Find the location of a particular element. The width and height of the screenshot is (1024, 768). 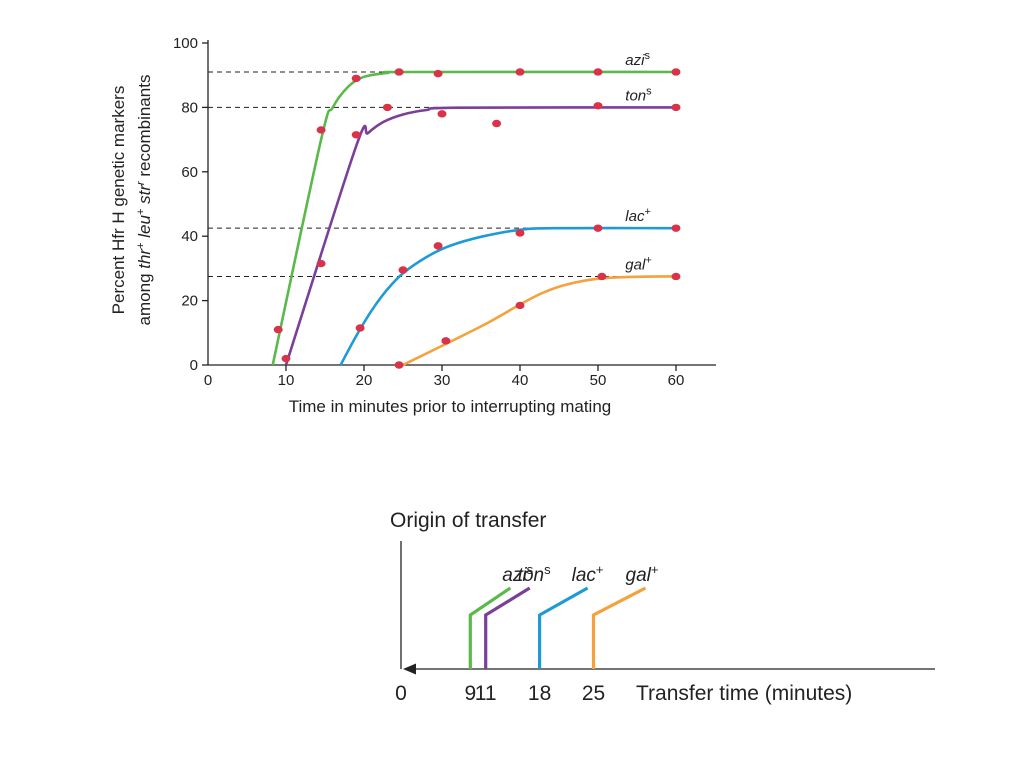

series-label-gal: gal+ is located at coordinates (638, 263).